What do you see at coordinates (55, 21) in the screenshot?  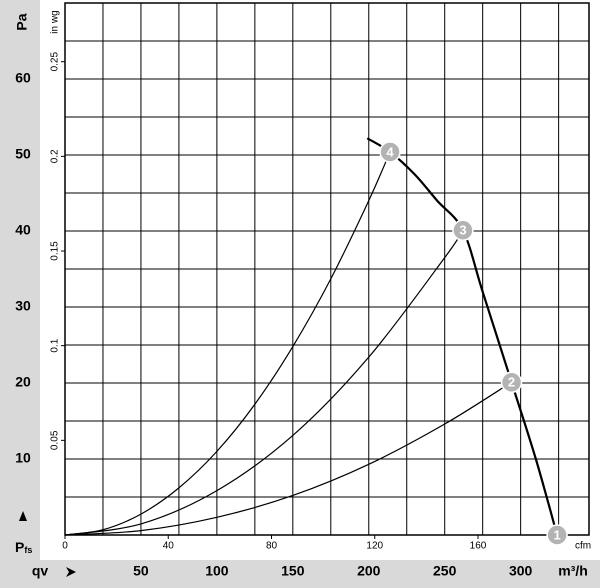 I see `y2-unit: in wg` at bounding box center [55, 21].